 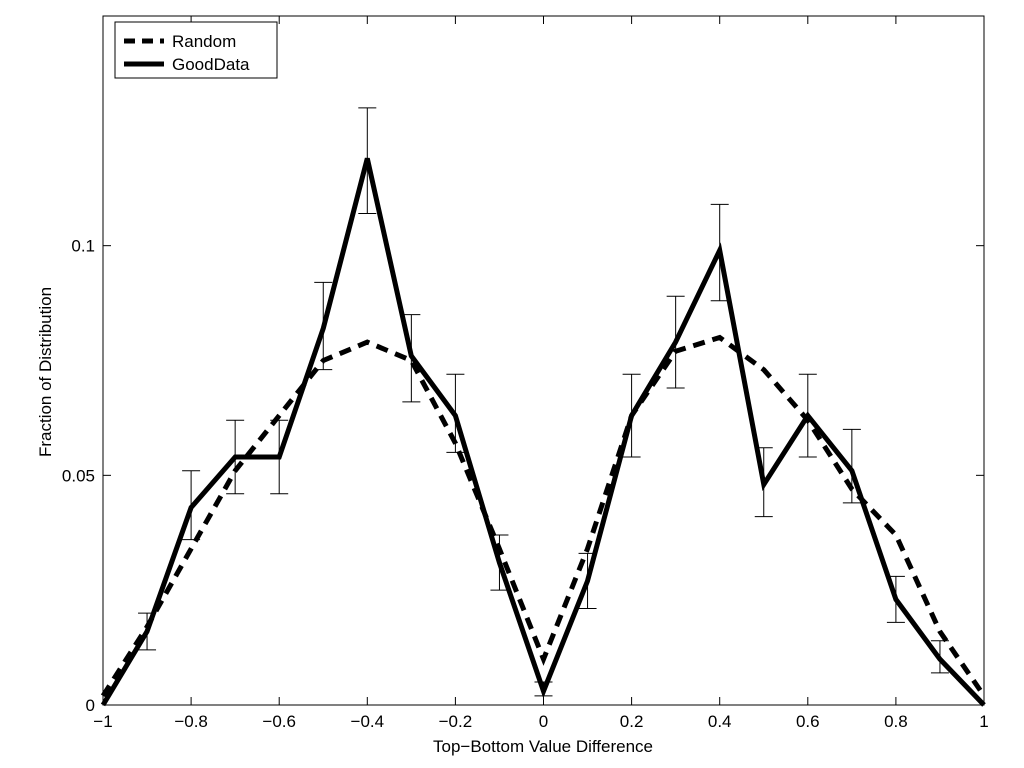 I want to click on x-tick-label: 0.6, so click(x=808, y=721).